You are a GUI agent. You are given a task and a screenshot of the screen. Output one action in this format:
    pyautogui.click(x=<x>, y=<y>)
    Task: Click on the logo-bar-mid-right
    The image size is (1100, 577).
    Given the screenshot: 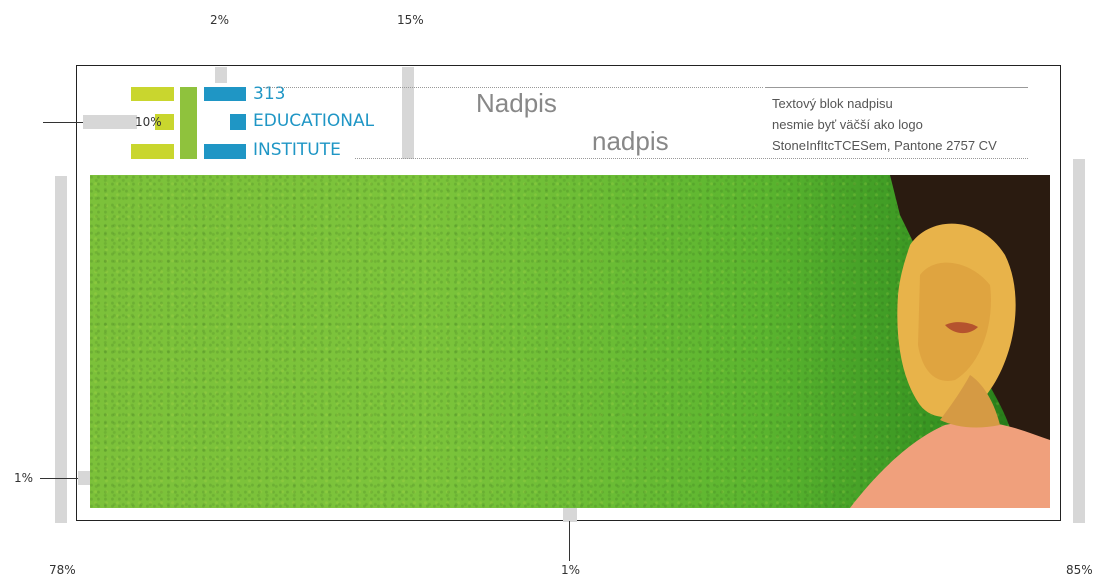 What is the action you would take?
    pyautogui.click(x=238, y=122)
    